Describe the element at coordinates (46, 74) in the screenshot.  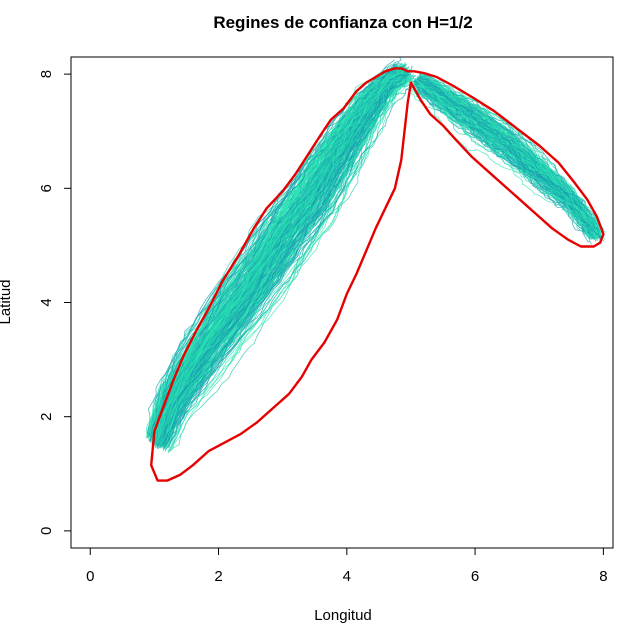
I see `y-tick-label: 8` at that location.